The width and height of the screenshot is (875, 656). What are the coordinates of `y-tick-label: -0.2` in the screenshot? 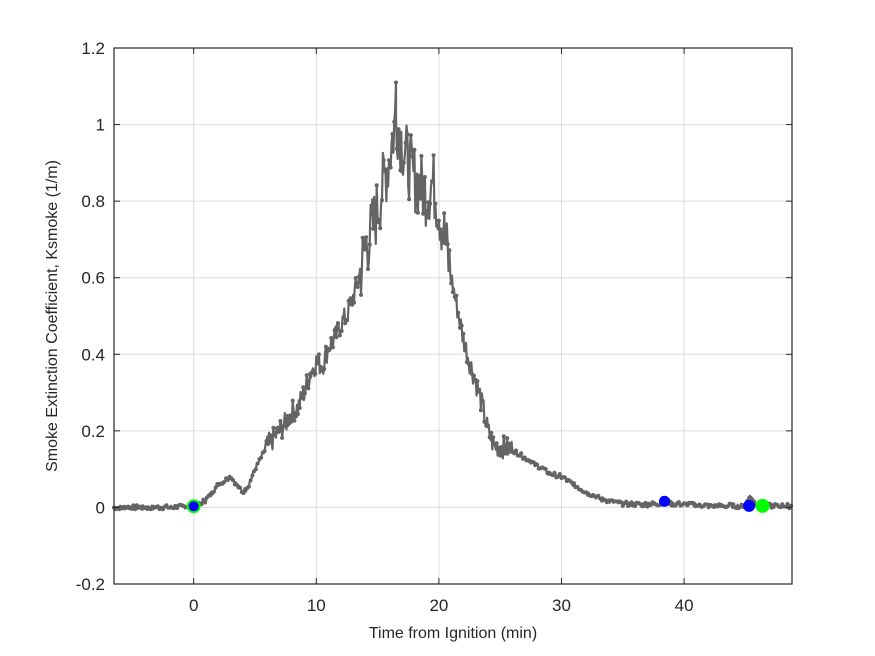 It's located at (90, 584).